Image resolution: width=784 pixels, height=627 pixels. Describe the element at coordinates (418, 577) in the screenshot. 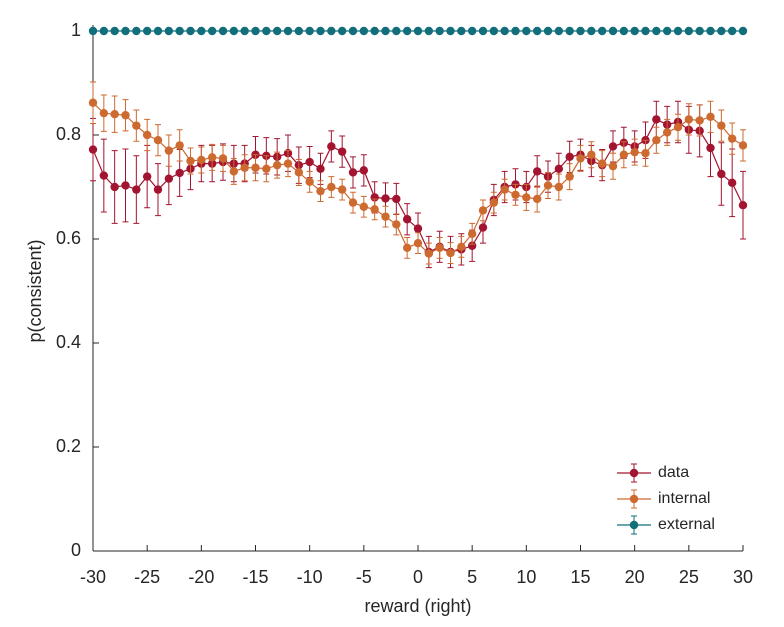

I see `x-tick-label: 0` at that location.